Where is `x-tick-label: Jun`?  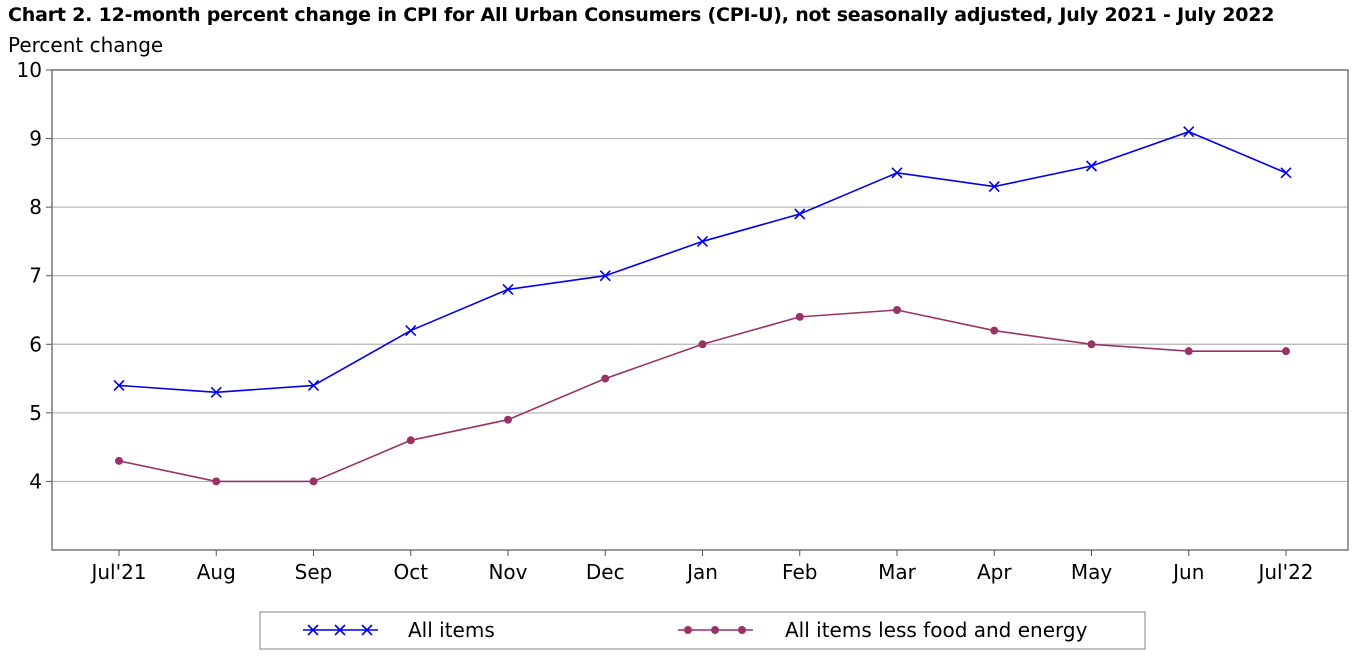 x-tick-label: Jun is located at coordinates (1187, 572).